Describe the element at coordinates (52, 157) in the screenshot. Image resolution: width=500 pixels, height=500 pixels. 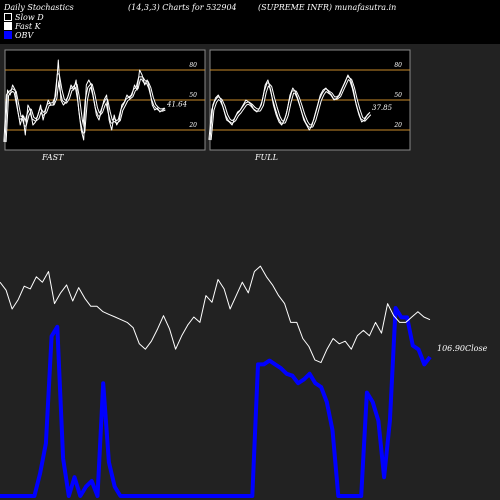
I see `fast-panel-title: FAST` at that location.